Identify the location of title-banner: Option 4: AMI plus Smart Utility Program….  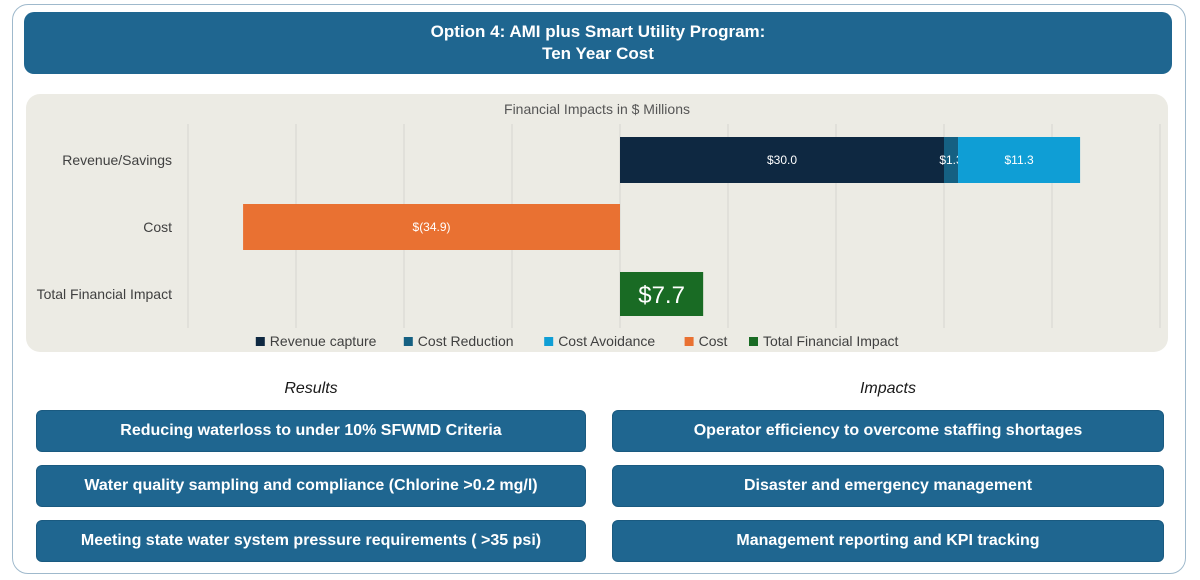
(598, 43).